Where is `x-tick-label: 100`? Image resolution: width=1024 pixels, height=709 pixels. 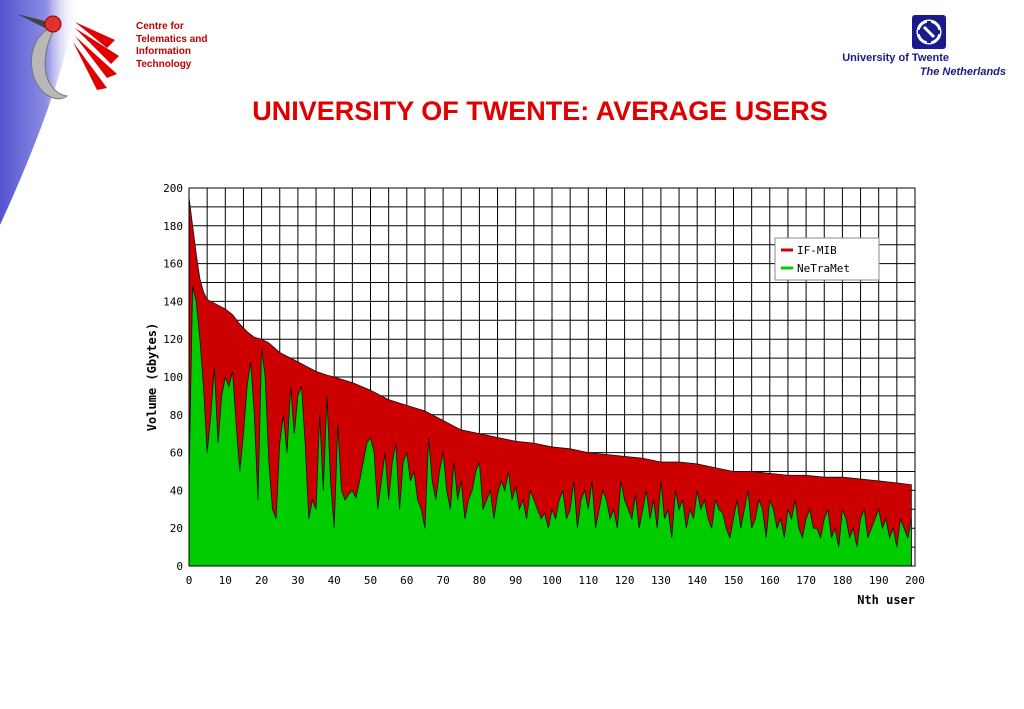 x-tick-label: 100 is located at coordinates (552, 580).